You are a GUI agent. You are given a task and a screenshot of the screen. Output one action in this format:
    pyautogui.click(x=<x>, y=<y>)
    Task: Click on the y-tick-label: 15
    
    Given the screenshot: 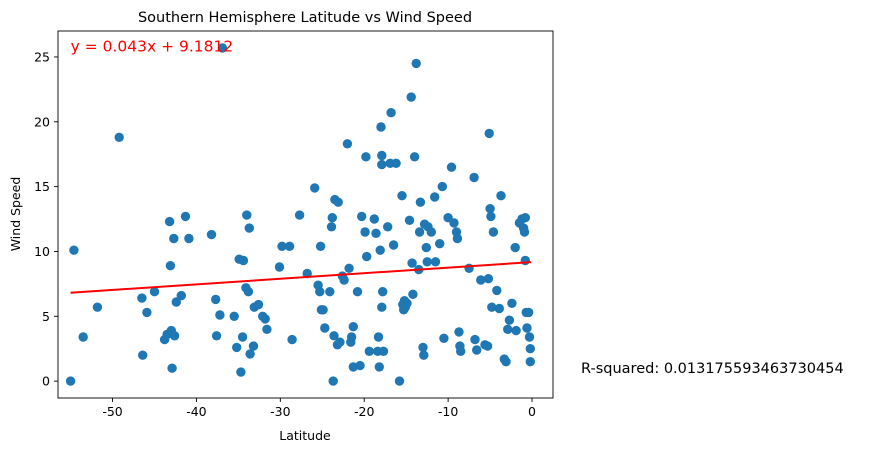 What is the action you would take?
    pyautogui.click(x=42, y=186)
    